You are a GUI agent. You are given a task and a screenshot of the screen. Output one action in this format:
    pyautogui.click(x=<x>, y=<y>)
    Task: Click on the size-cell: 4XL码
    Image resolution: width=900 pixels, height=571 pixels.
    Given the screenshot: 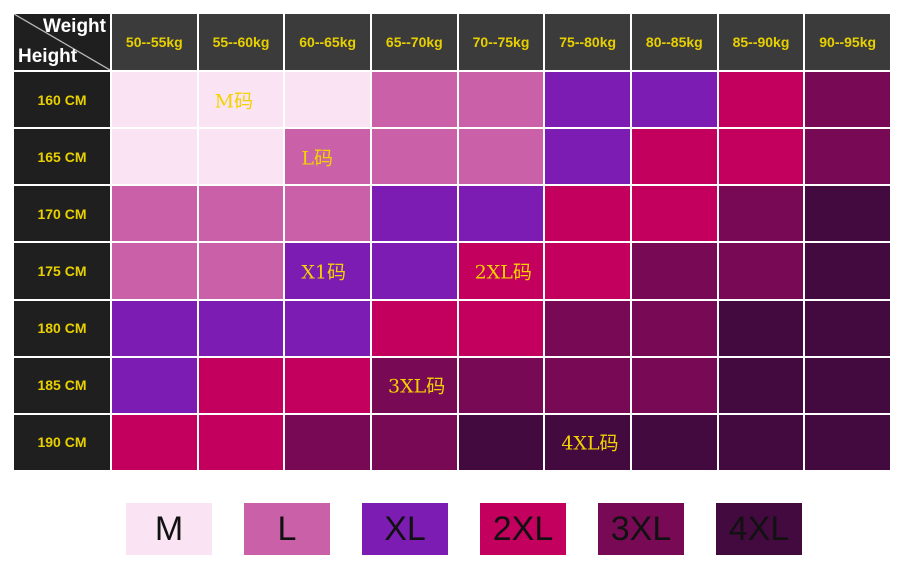 What is the action you would take?
    pyautogui.click(x=587, y=442)
    